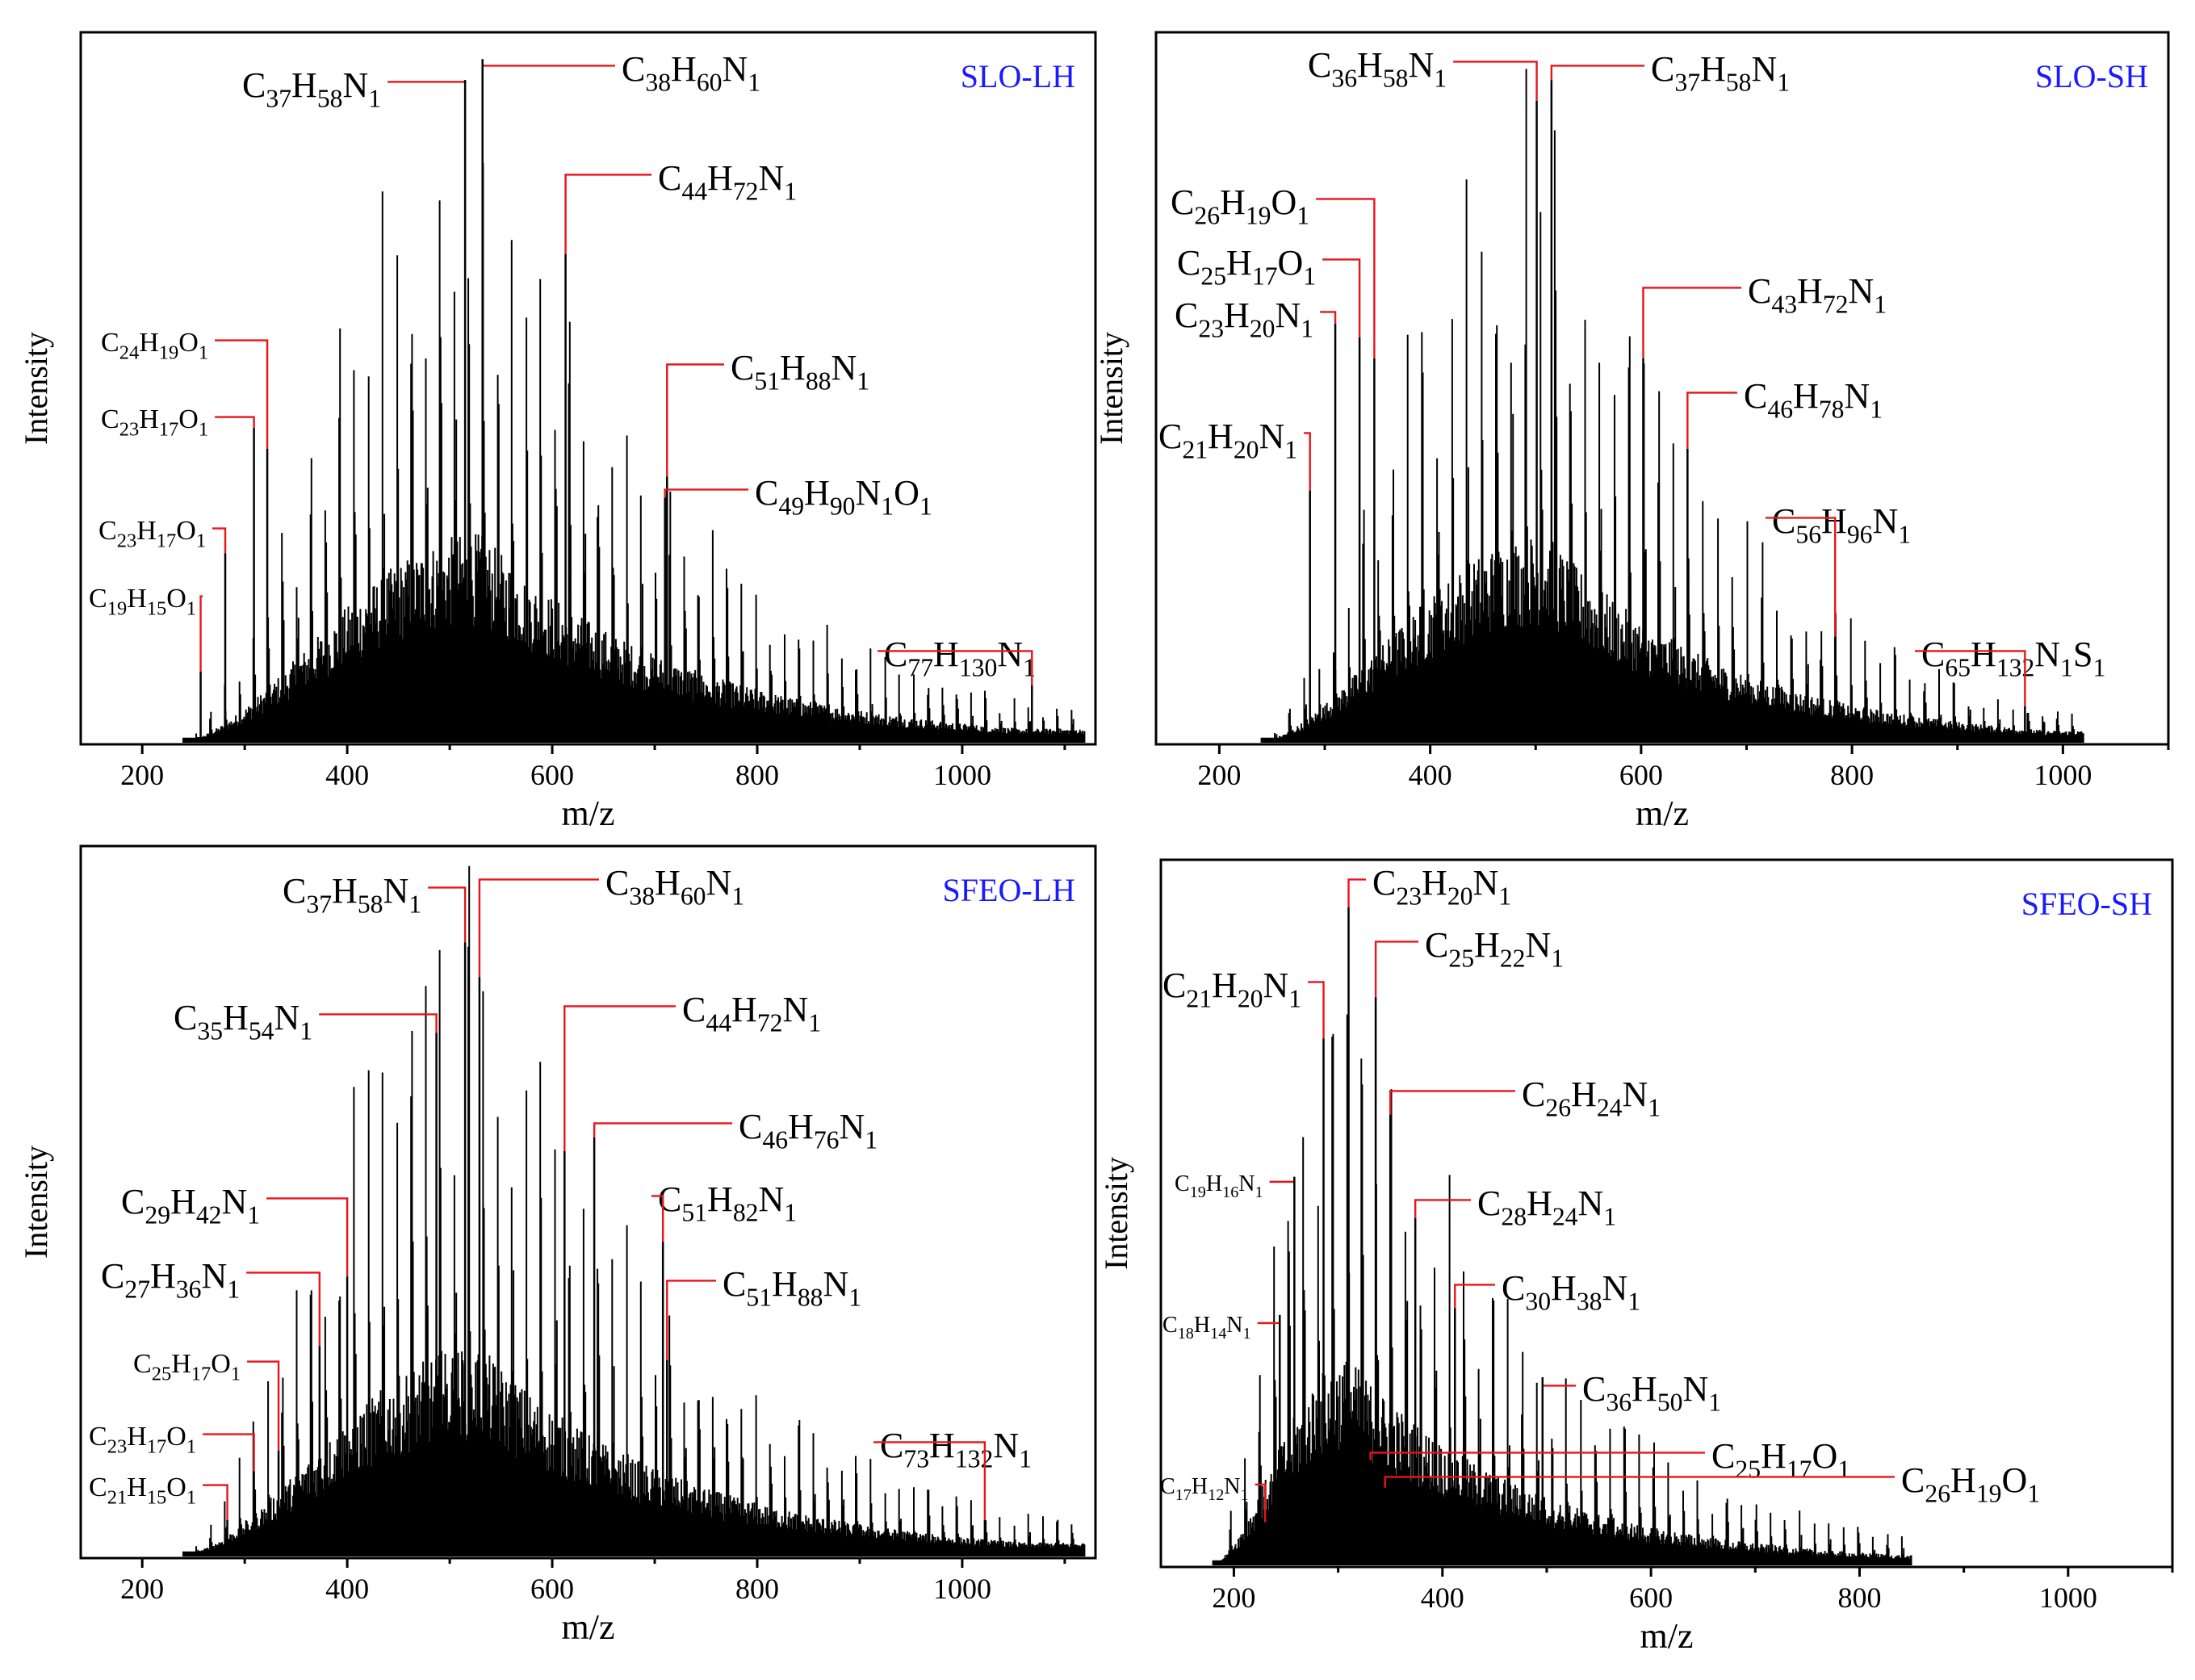 This screenshot has height=1680, width=2195. Describe the element at coordinates (157, 1447) in the screenshot. I see `element-count: 17` at that location.